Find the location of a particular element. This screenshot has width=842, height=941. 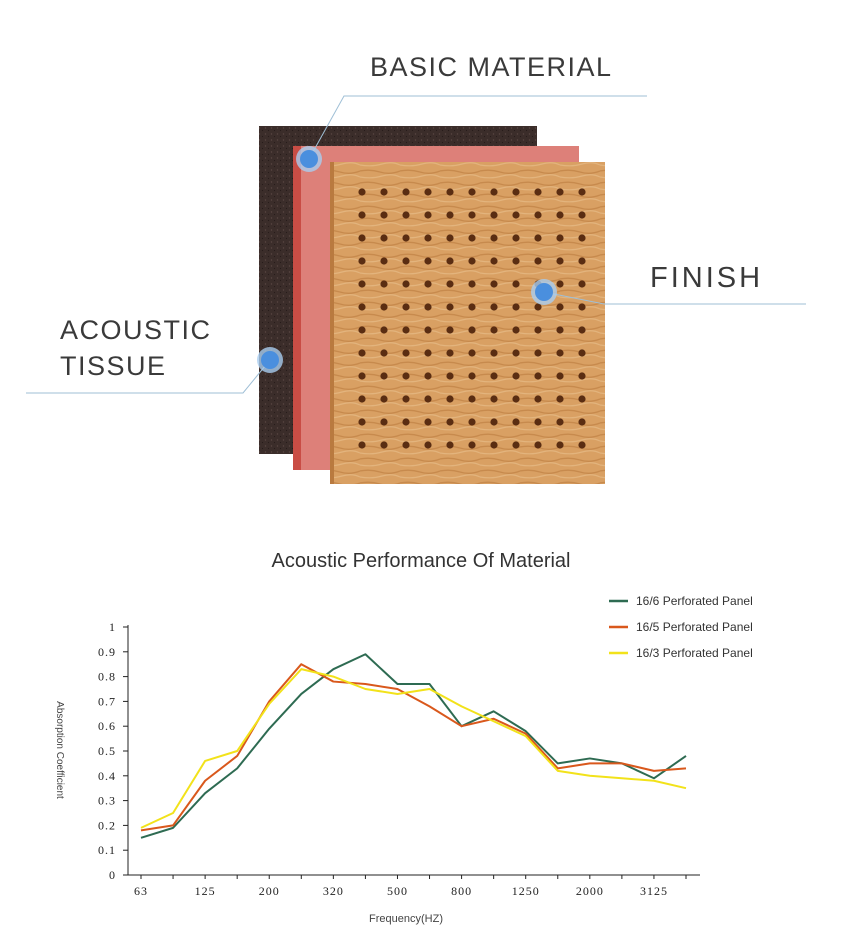

x-tick-label: 200 is located at coordinates (269, 891).